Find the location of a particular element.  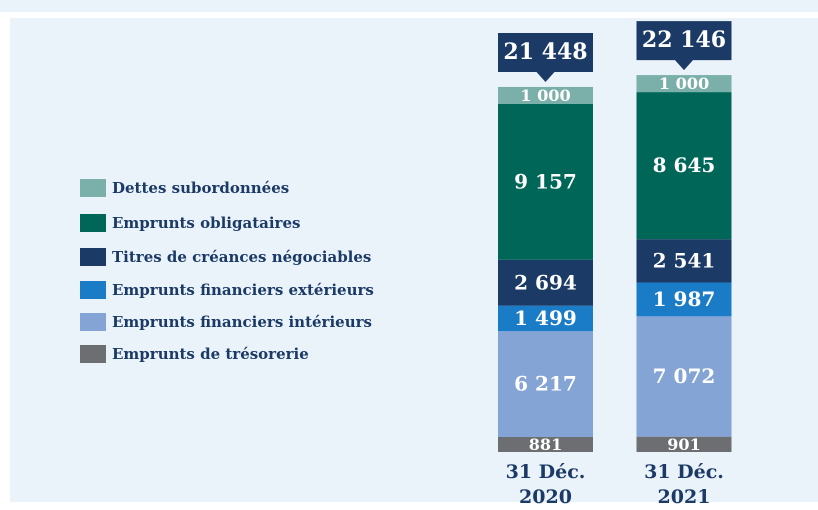

category-label: 31 Déc. 2020 is located at coordinates (545, 484).